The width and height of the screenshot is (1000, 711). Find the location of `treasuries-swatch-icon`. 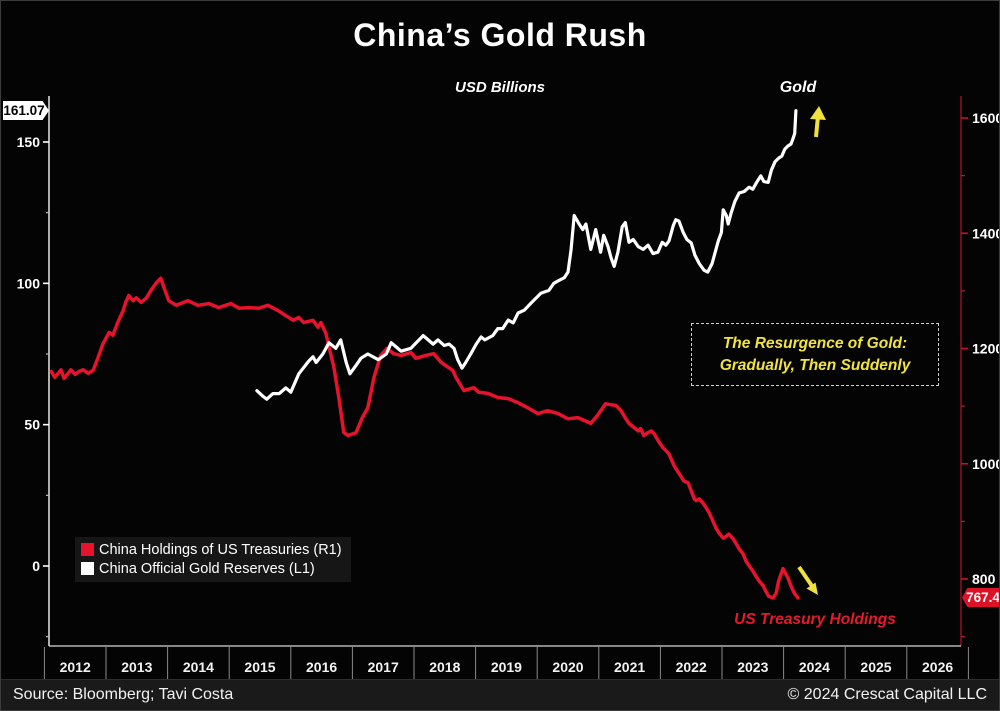

treasuries-swatch-icon is located at coordinates (87, 549).